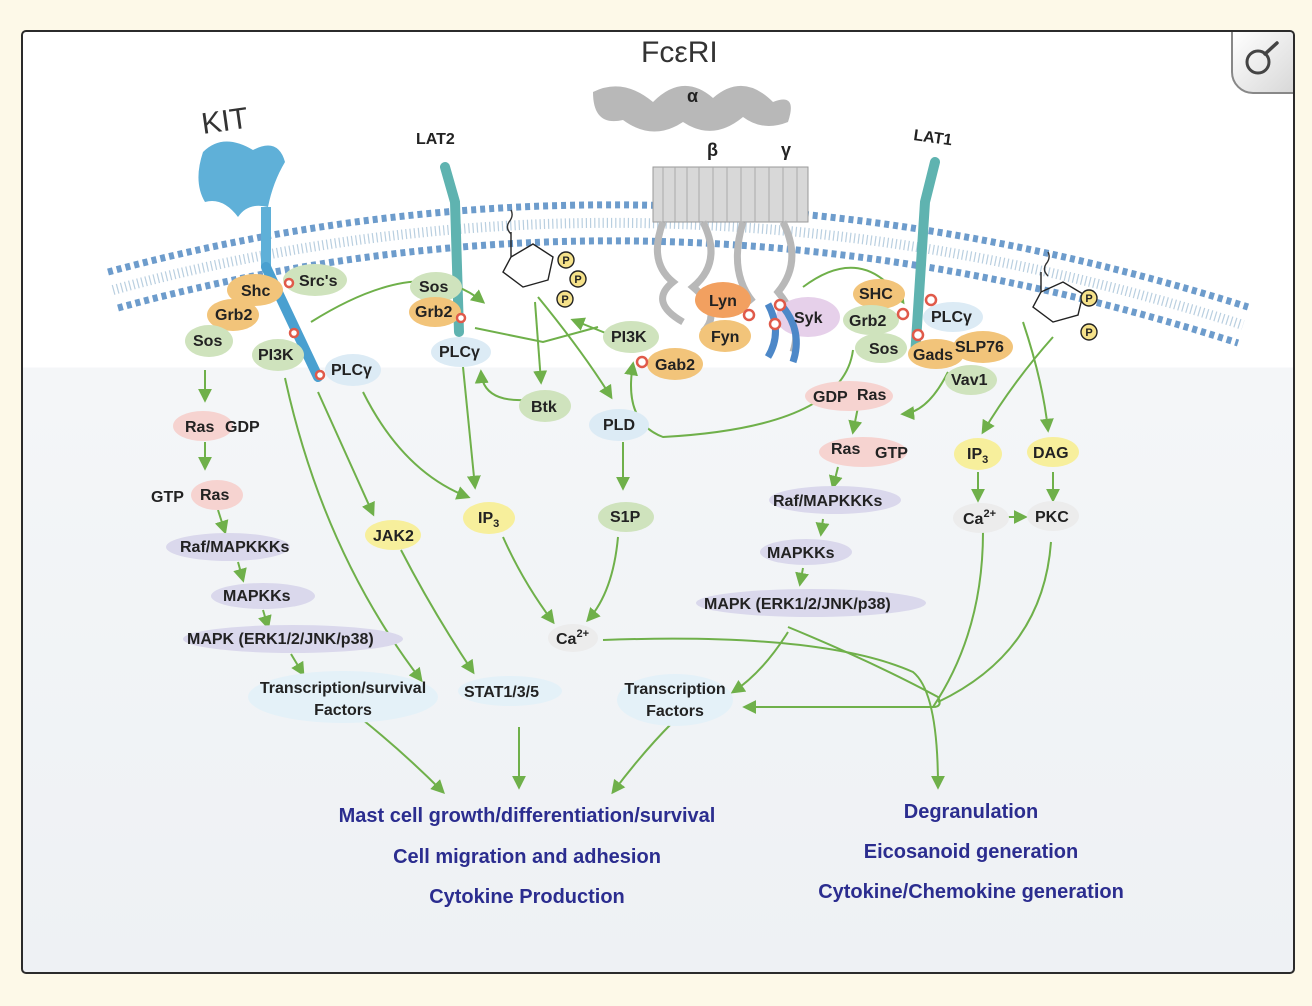 The image size is (1312, 1006). What do you see at coordinates (501, 692) in the screenshot?
I see `stat-label: STAT1/3/5` at bounding box center [501, 692].